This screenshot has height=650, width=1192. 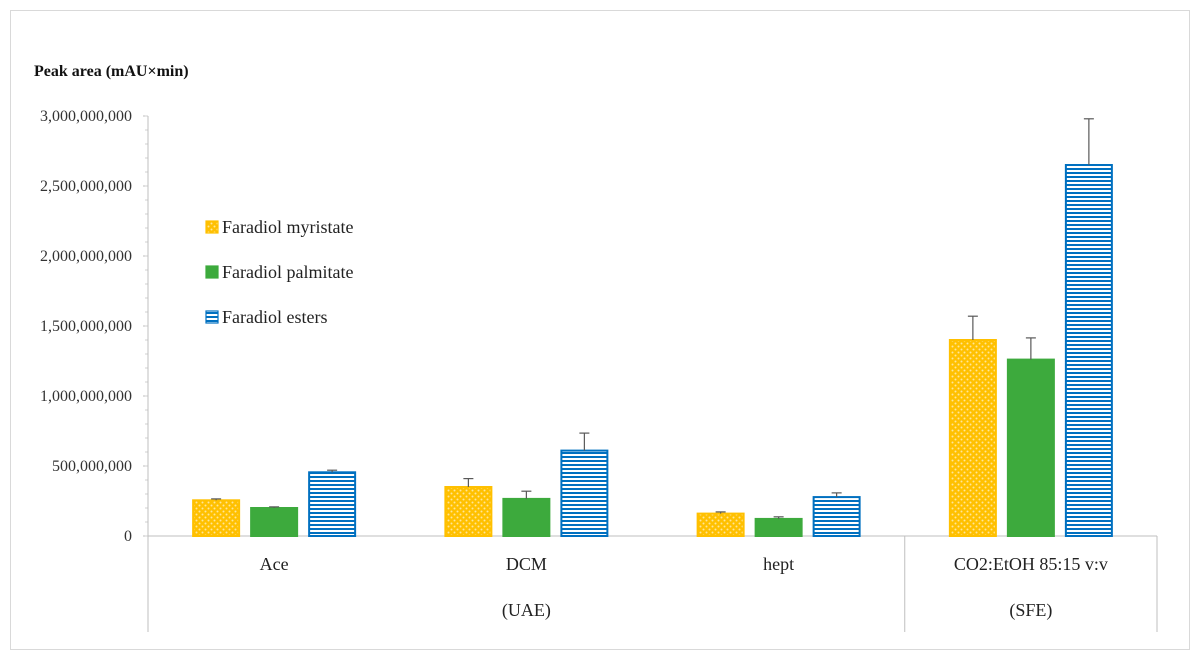 What do you see at coordinates (86, 256) in the screenshot?
I see `y-tick-label: 2,000,000,000` at bounding box center [86, 256].